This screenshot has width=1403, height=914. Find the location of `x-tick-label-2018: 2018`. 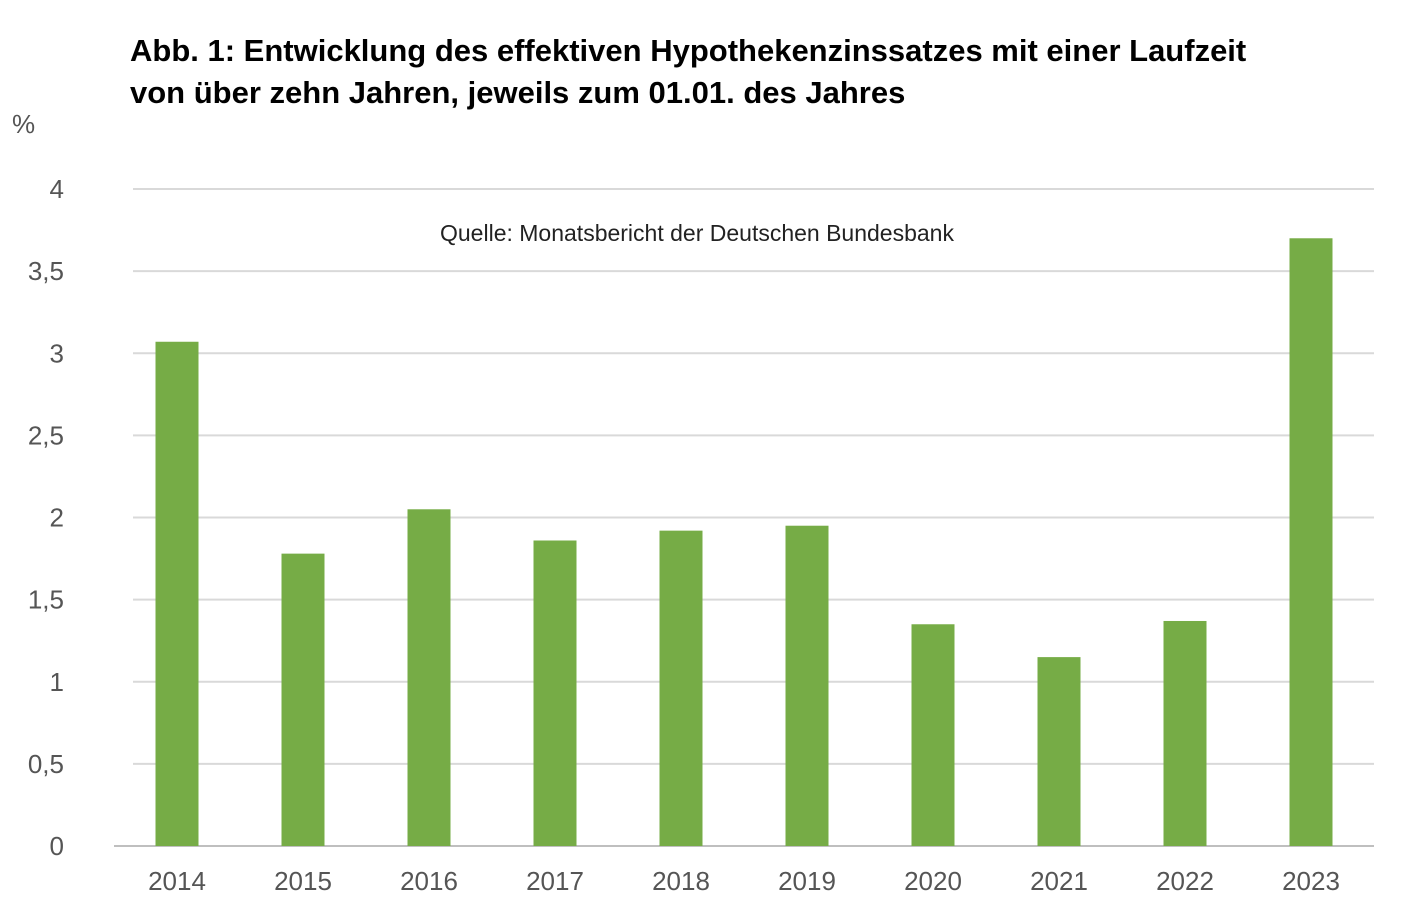

x-tick-label-2018: 2018 is located at coordinates (681, 881).